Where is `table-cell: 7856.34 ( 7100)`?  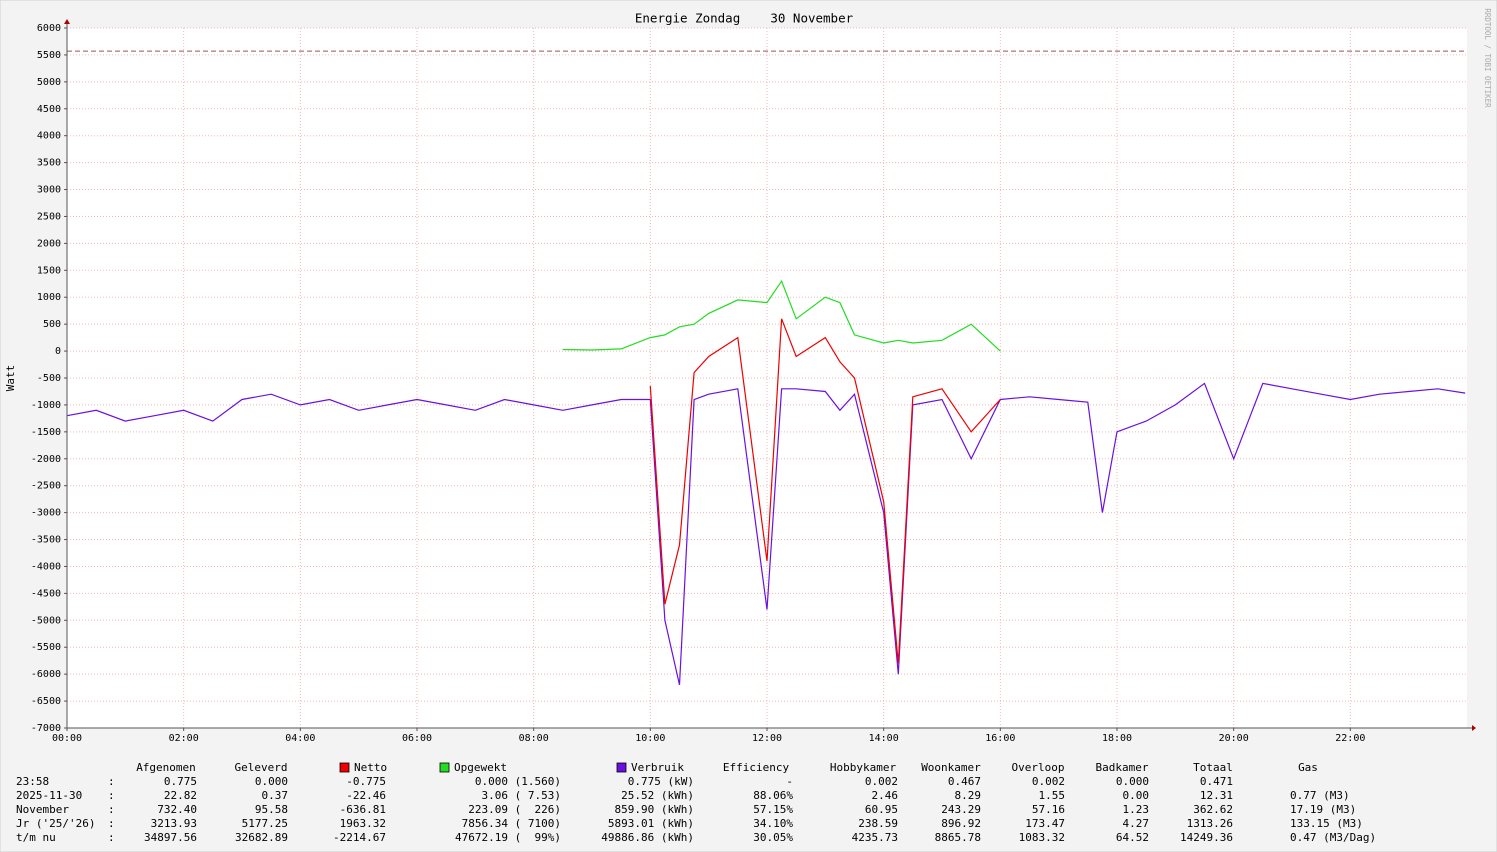
table-cell: 7856.34 ( 7100) is located at coordinates (511, 823).